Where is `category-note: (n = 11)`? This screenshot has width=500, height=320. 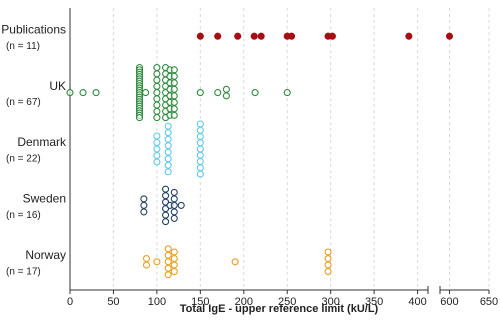
category-note: (n = 11) is located at coordinates (23, 46).